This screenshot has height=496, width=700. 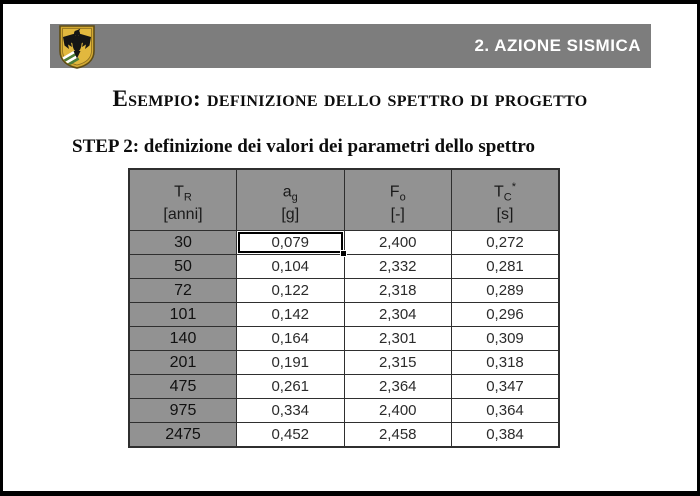 I want to click on value-cell: 2,364, so click(x=397, y=386).